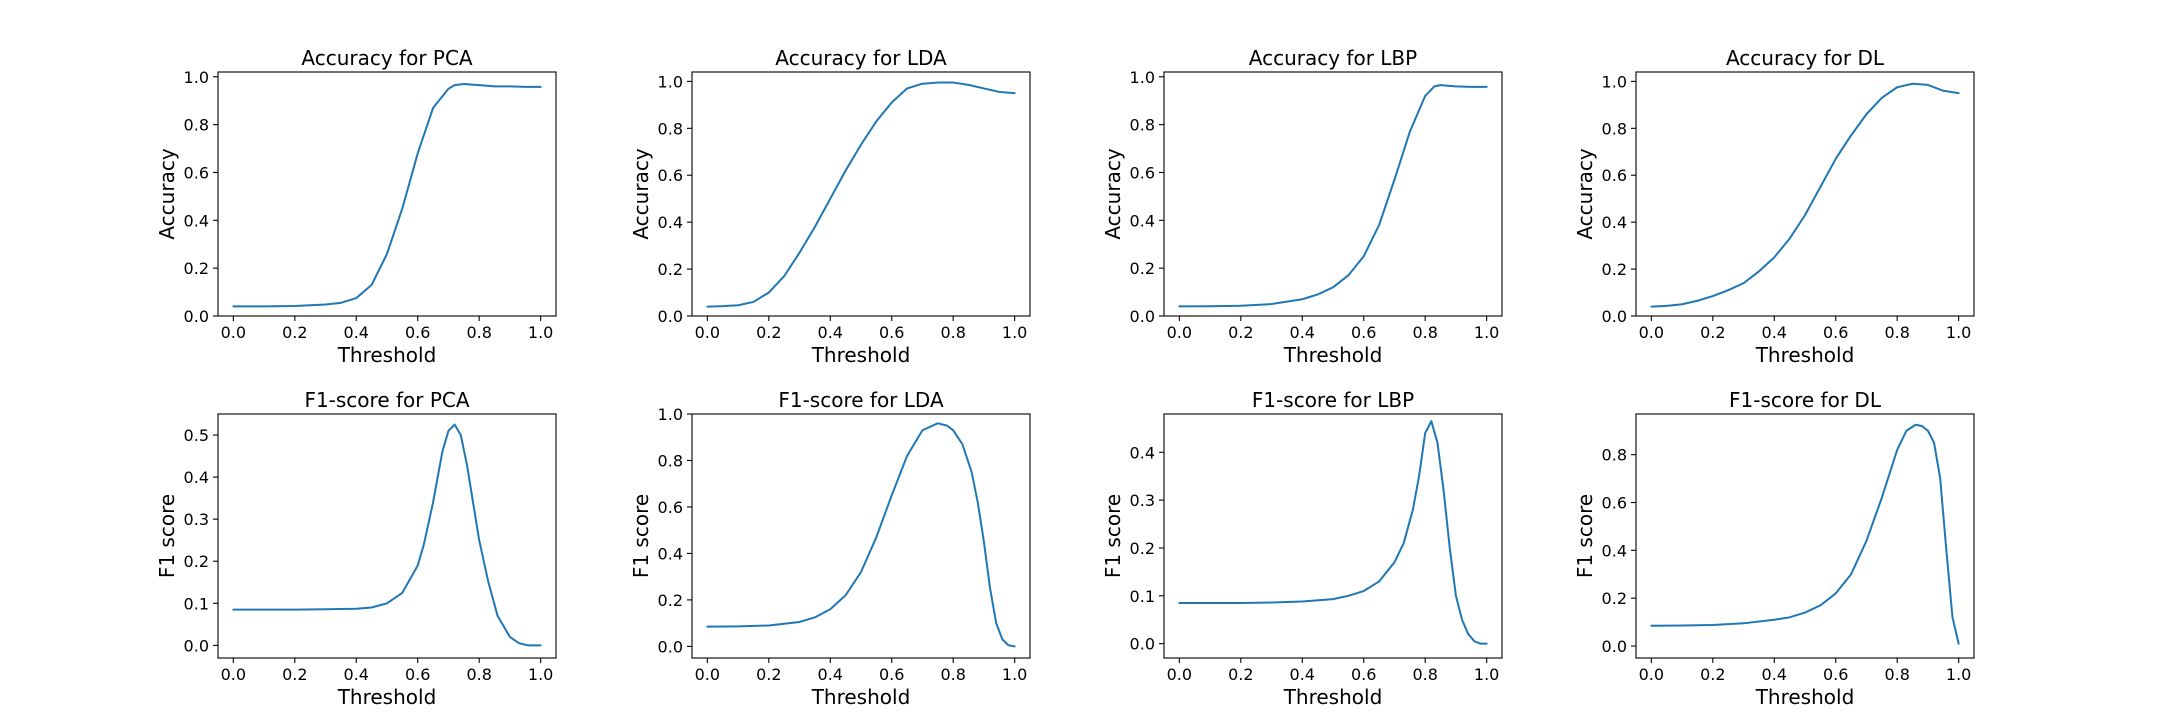  I want to click on chart-title: Accuracy for LBP, so click(1333, 58).